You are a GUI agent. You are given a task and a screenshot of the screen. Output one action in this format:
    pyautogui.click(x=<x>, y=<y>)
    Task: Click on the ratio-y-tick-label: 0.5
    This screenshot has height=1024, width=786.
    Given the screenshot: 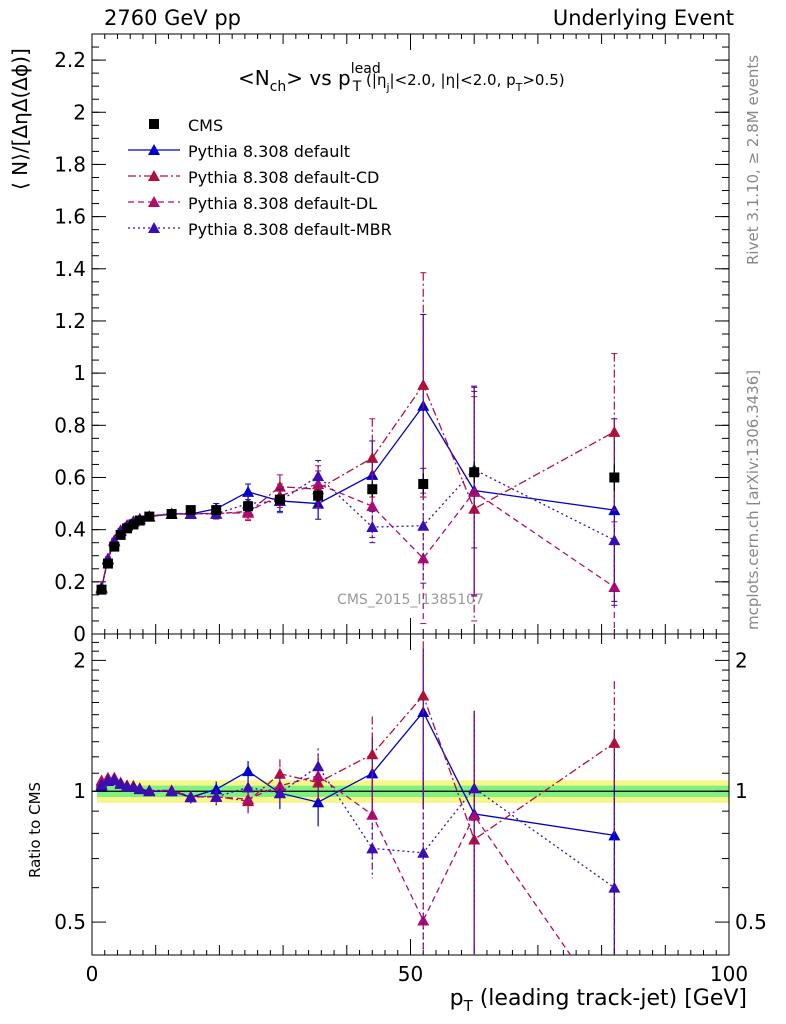 What is the action you would take?
    pyautogui.click(x=70, y=922)
    